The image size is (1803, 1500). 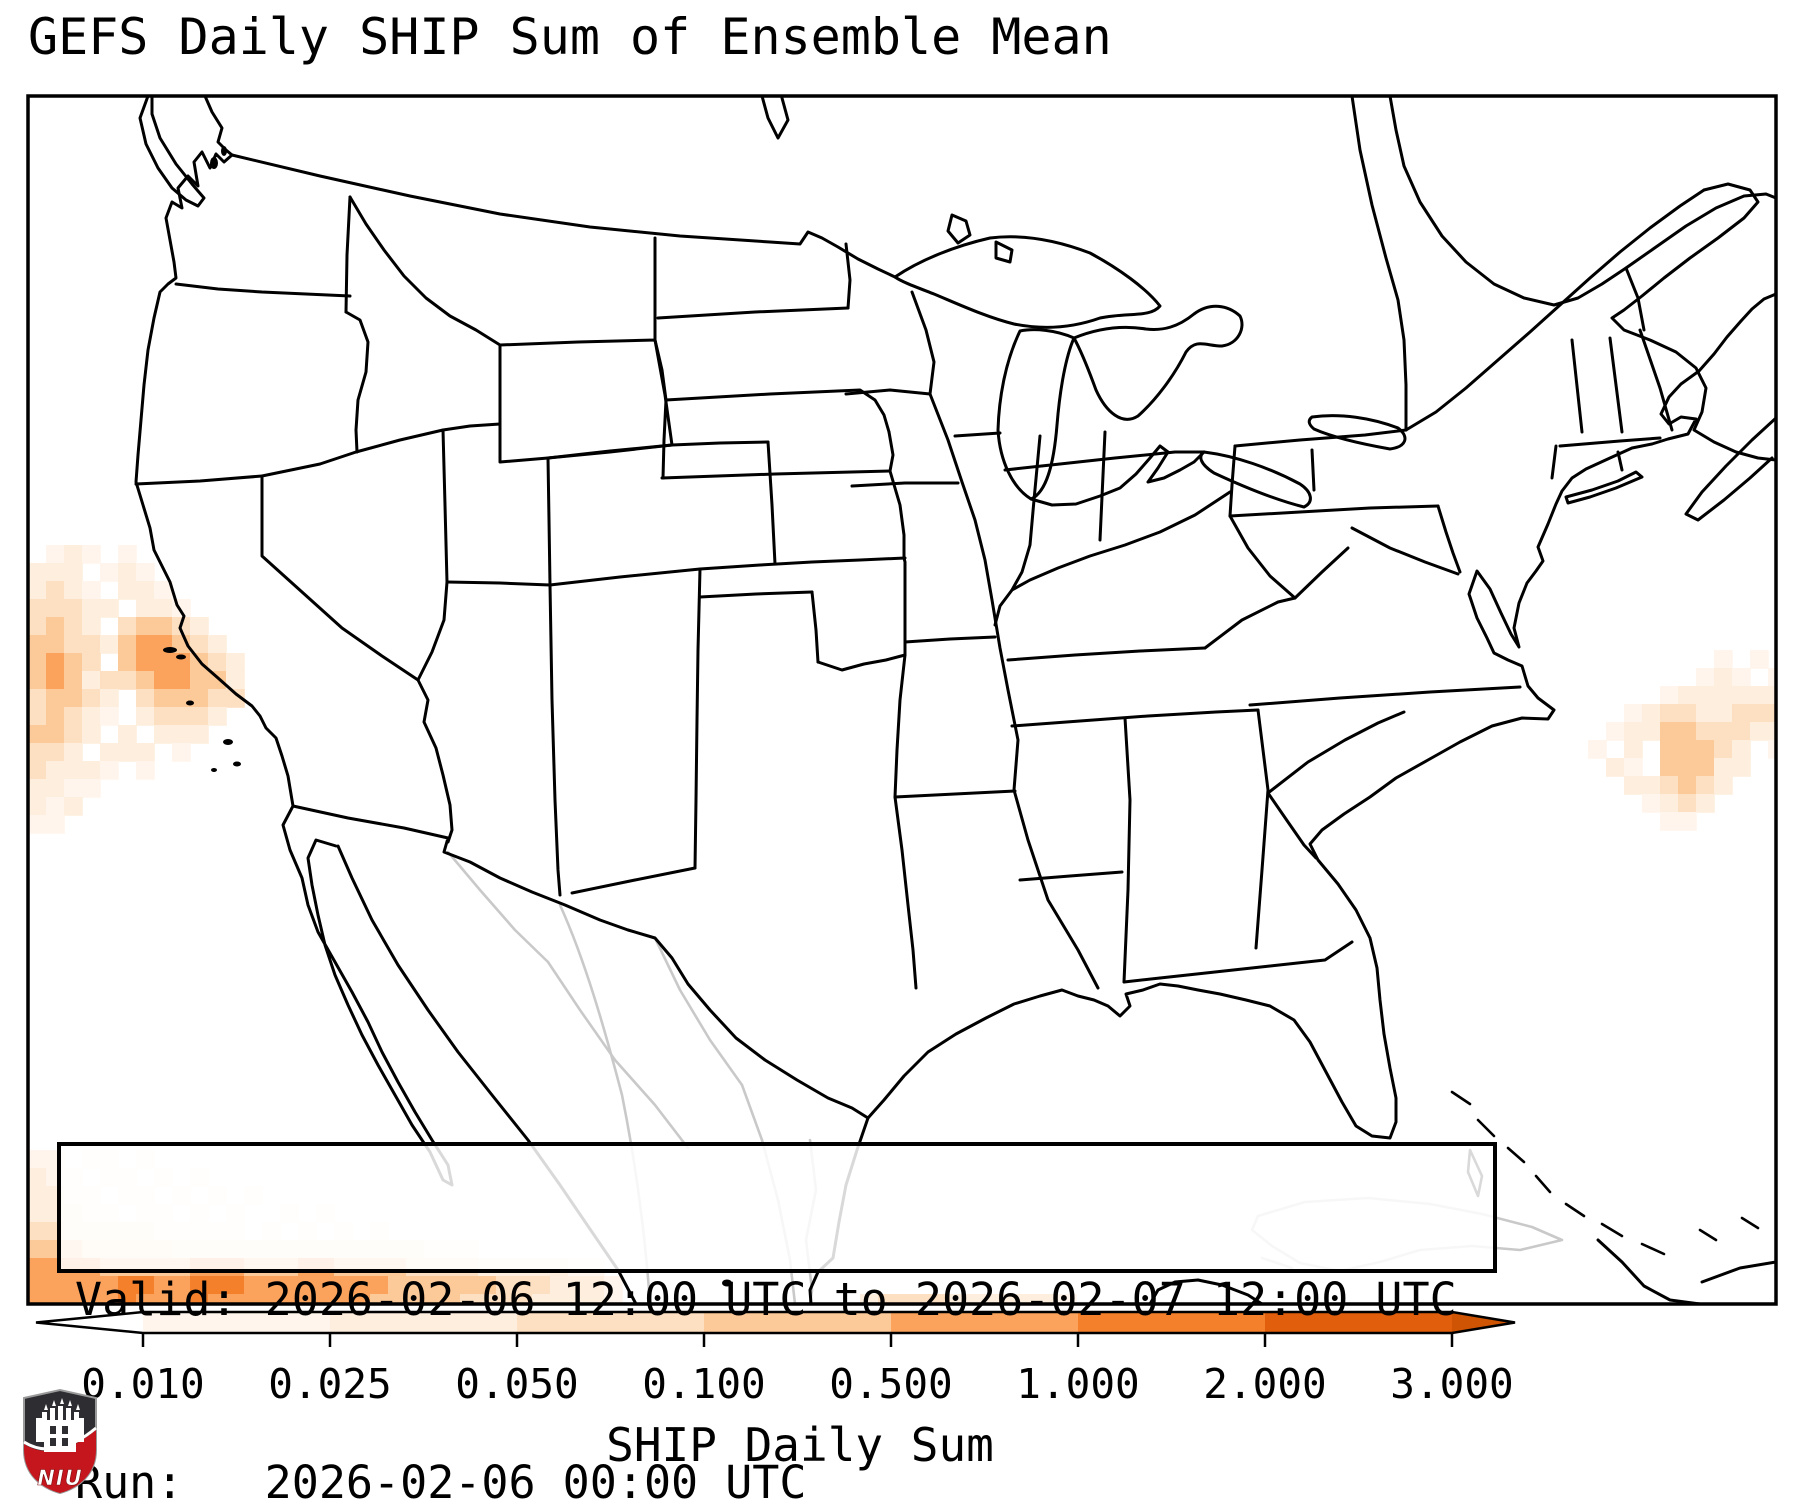 What do you see at coordinates (516, 1384) in the screenshot?
I see `colorbar-tick-label: 0.050` at bounding box center [516, 1384].